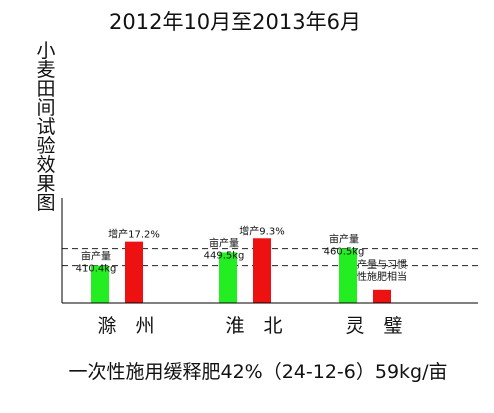 This screenshot has width=494, height=413. I want to click on category-labels: 滁 州淮 北灵 璧, so click(249, 326).